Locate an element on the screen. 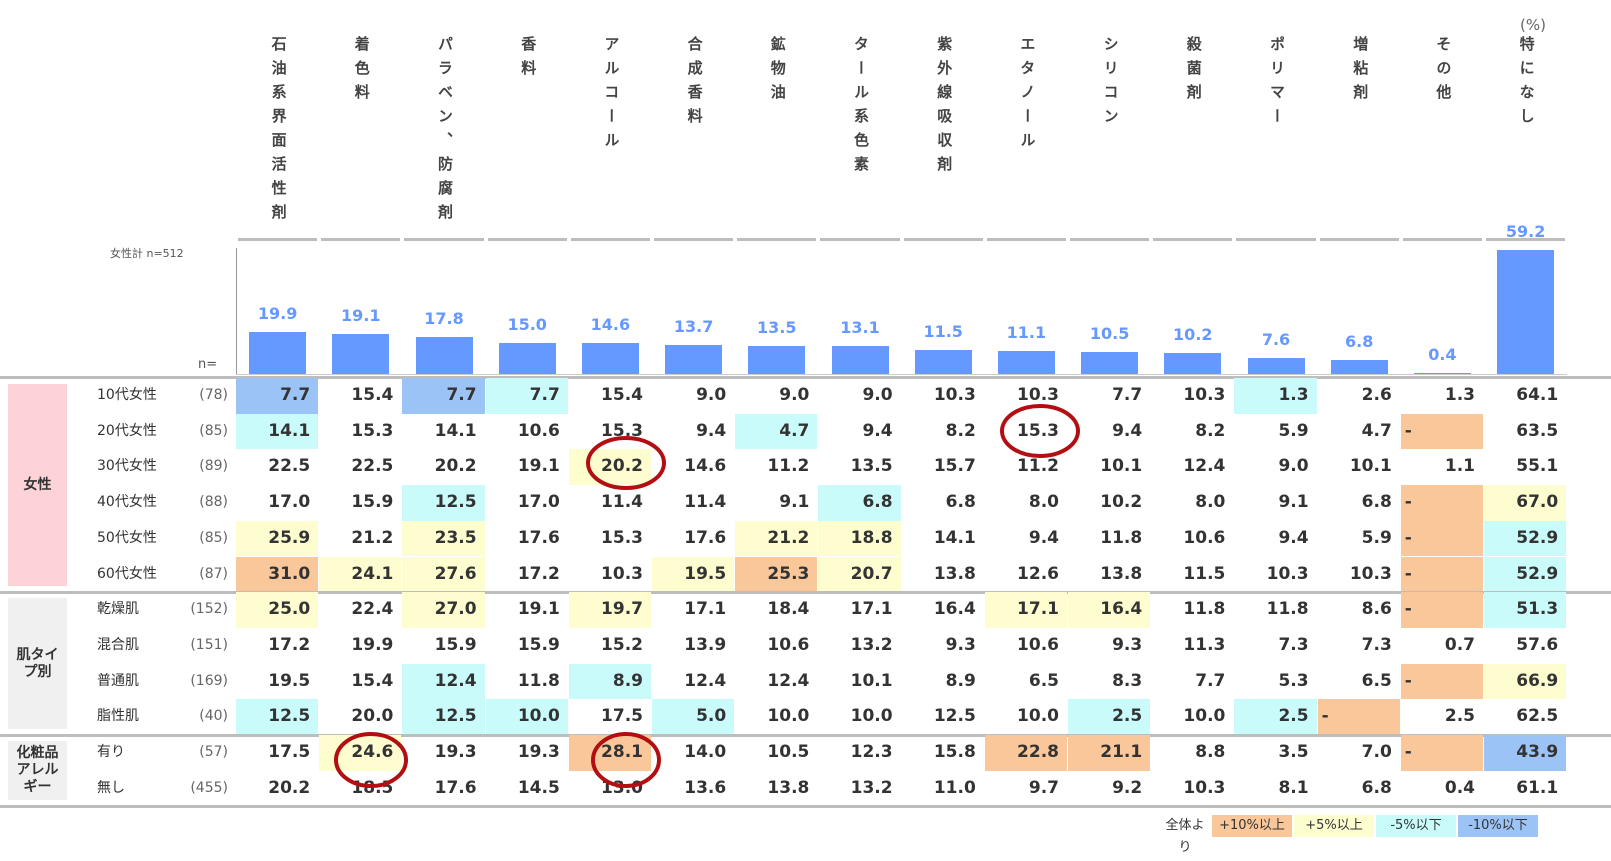 Image resolution: width=1611 pixels, height=861 pixels. table-cell: 7.3 is located at coordinates (1293, 644).